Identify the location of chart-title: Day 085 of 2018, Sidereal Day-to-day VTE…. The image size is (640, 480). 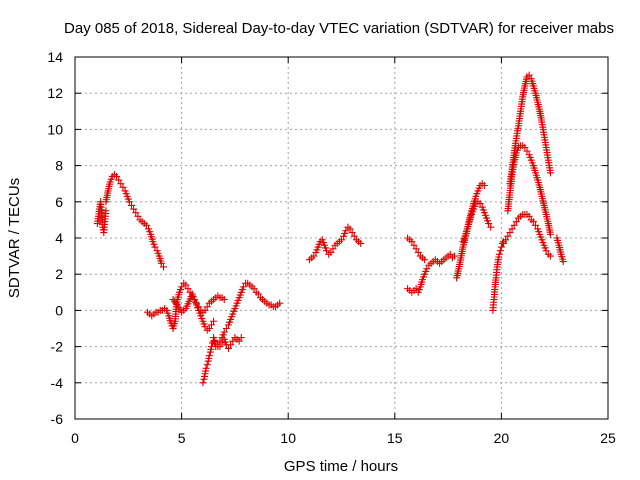
(339, 28).